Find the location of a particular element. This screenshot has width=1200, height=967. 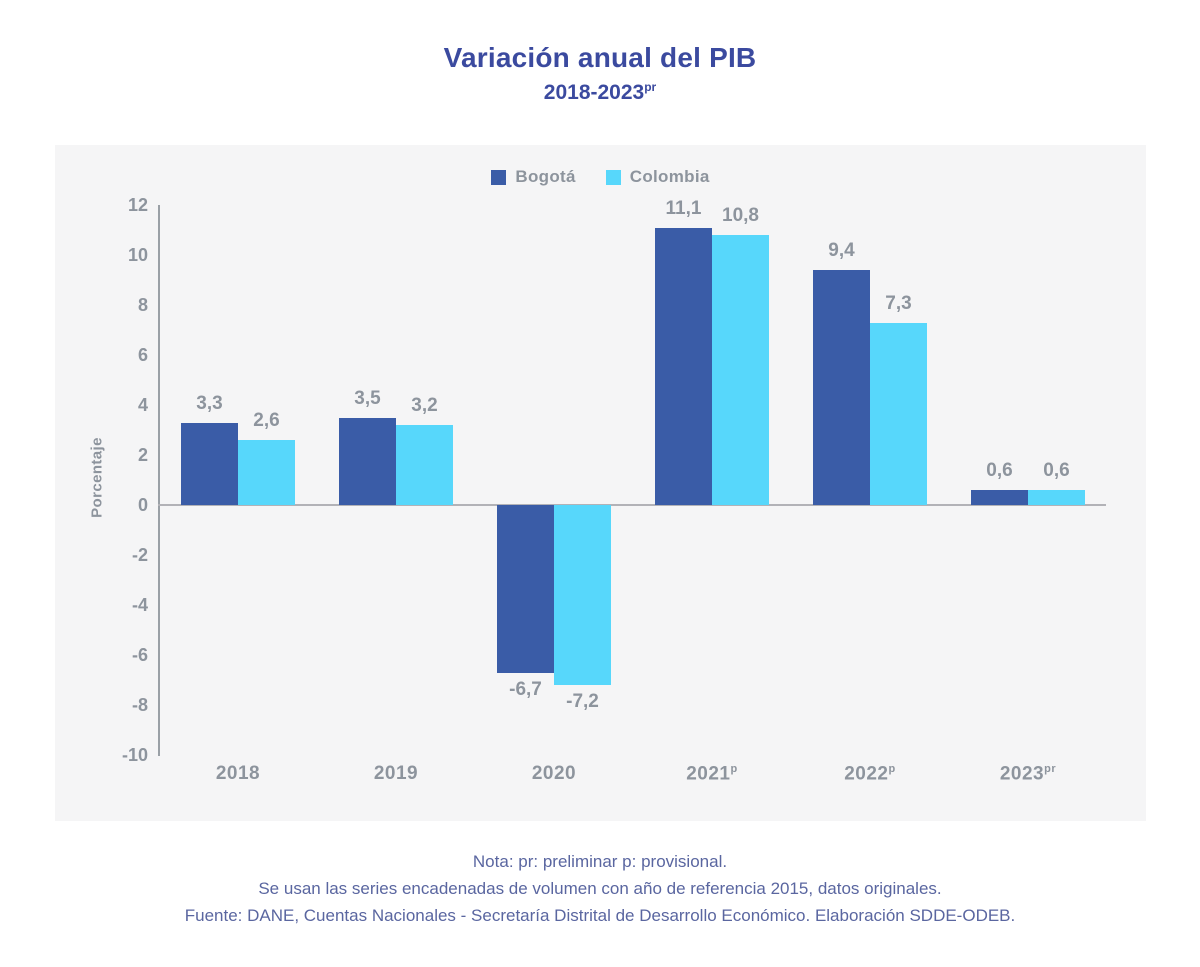

bar-colombia-2018 is located at coordinates (266, 472).